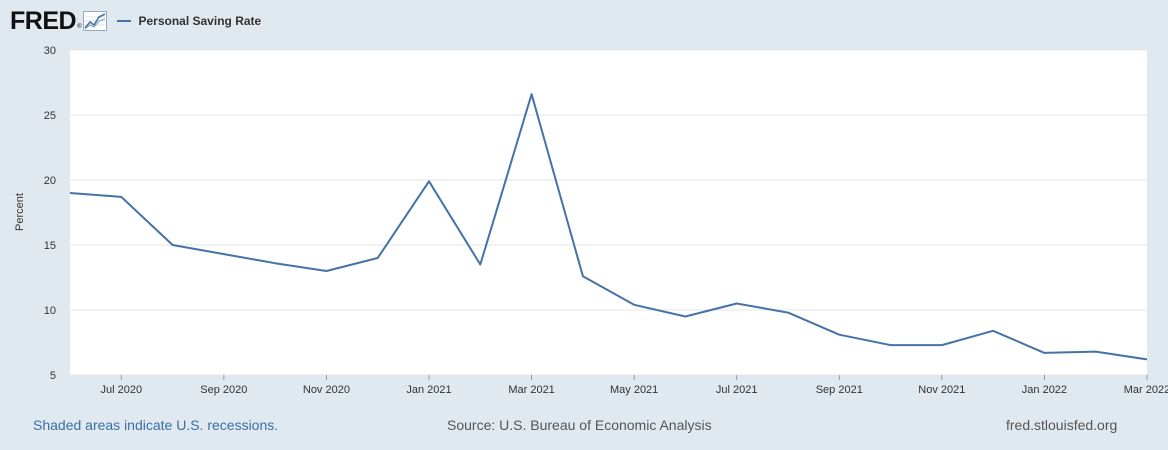 The width and height of the screenshot is (1168, 450). I want to click on legend-label: Personal Saving Rate, so click(200, 21).